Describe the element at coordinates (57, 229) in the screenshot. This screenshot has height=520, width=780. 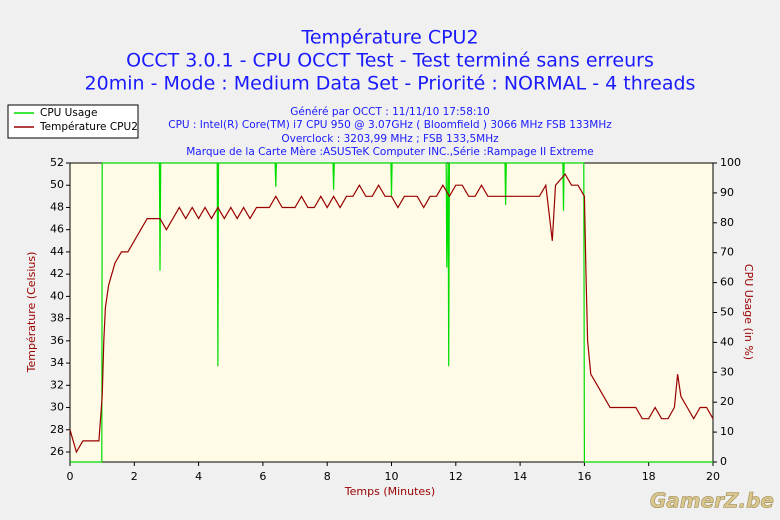
I see `y-tick-label: 46` at that location.